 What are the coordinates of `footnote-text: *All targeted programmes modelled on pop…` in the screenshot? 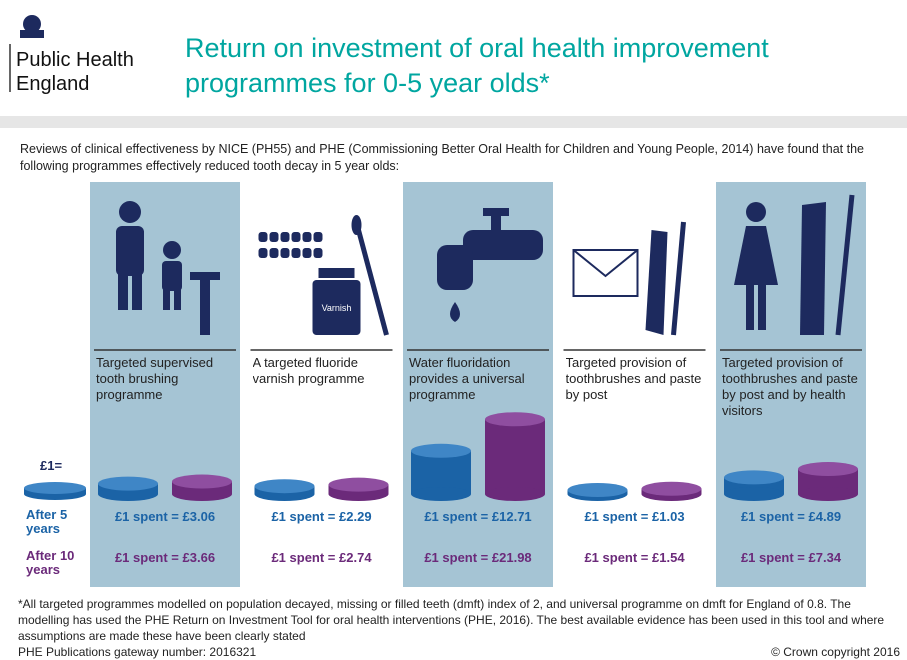 It's located at (451, 620).